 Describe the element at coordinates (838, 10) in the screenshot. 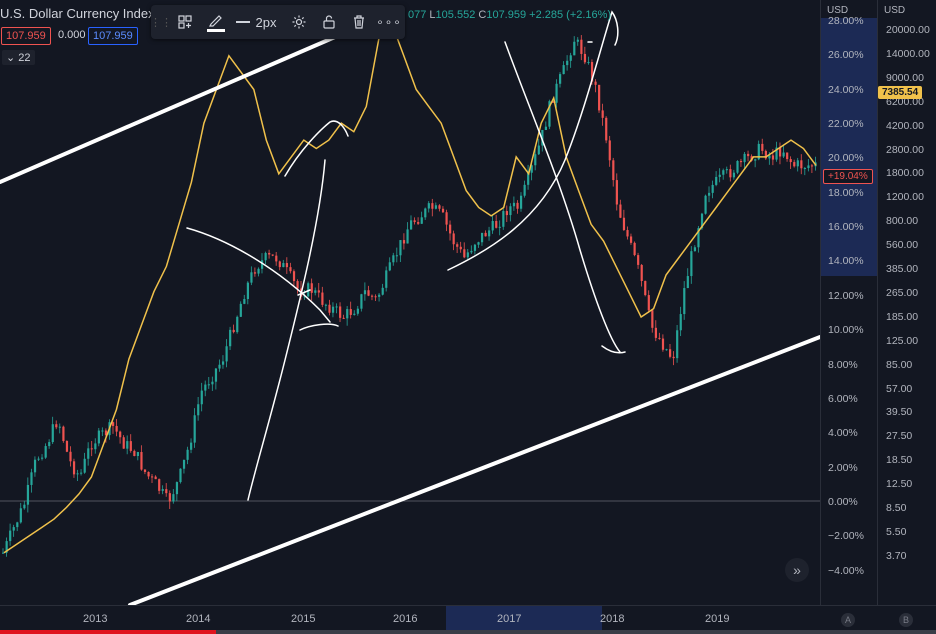

I see `percent-axis-unit: USD` at that location.